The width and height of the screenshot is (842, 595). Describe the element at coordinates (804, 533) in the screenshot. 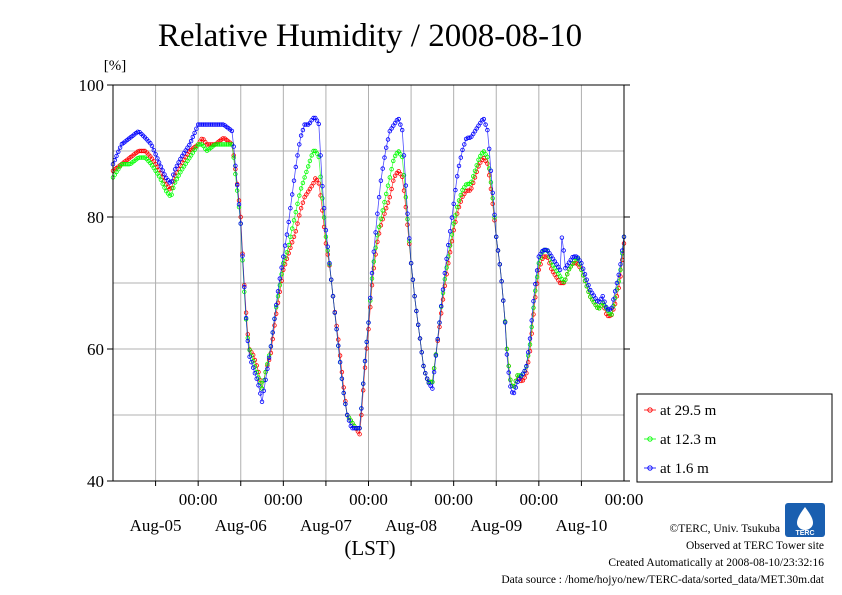

I see `logo-text: TERC` at that location.